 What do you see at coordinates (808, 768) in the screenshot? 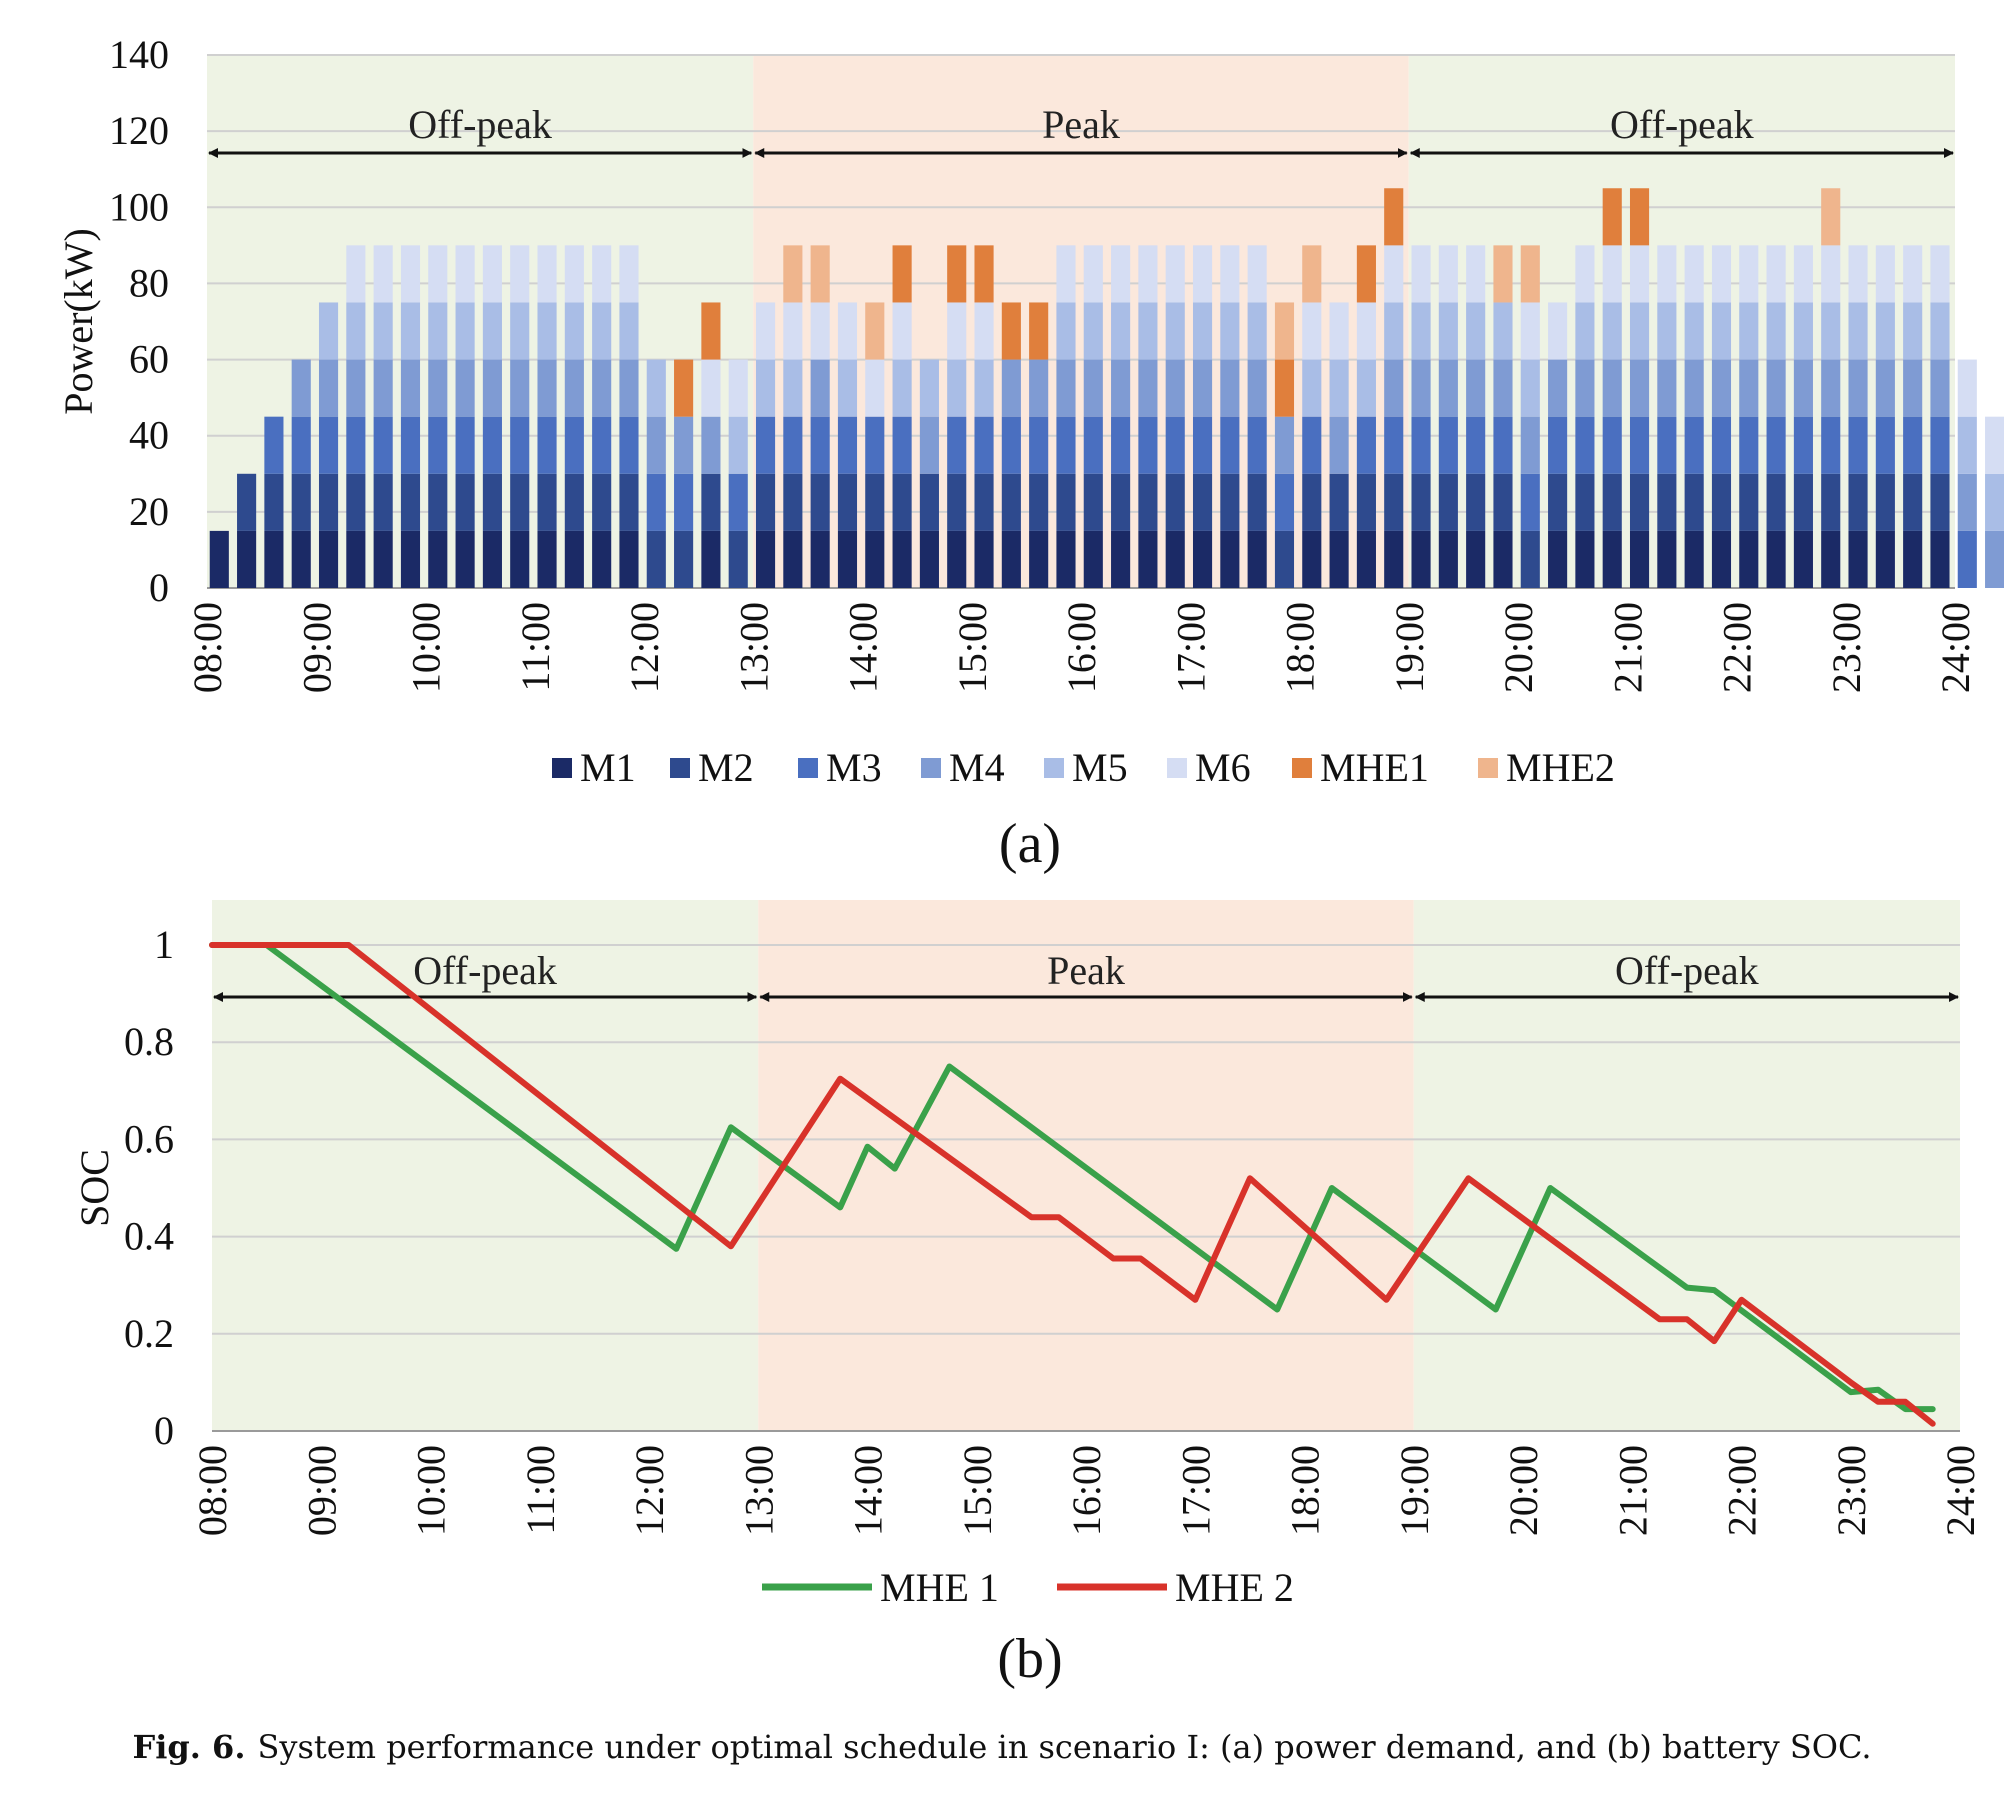
I see `legend-swatch-m3` at bounding box center [808, 768].